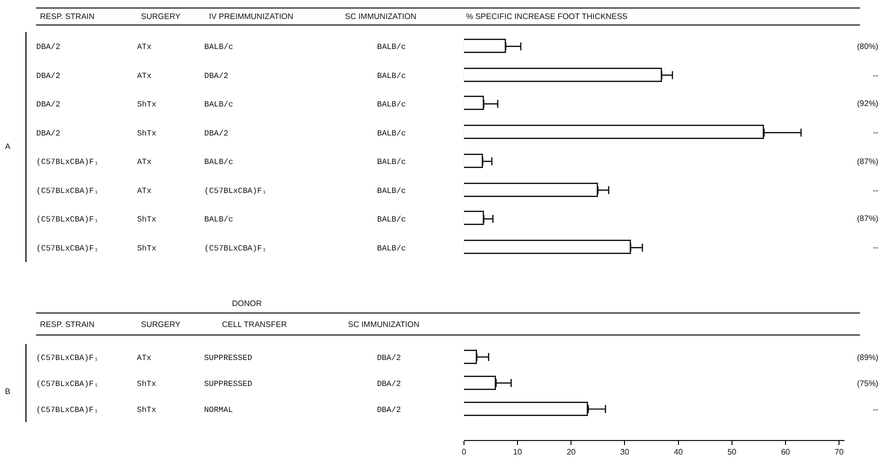 The height and width of the screenshot is (462, 892). What do you see at coordinates (219, 410) in the screenshot?
I see `y-tick-label: (C57BLxCBA)F₁ ShTx NORMAL DBA/2` at bounding box center [219, 410].